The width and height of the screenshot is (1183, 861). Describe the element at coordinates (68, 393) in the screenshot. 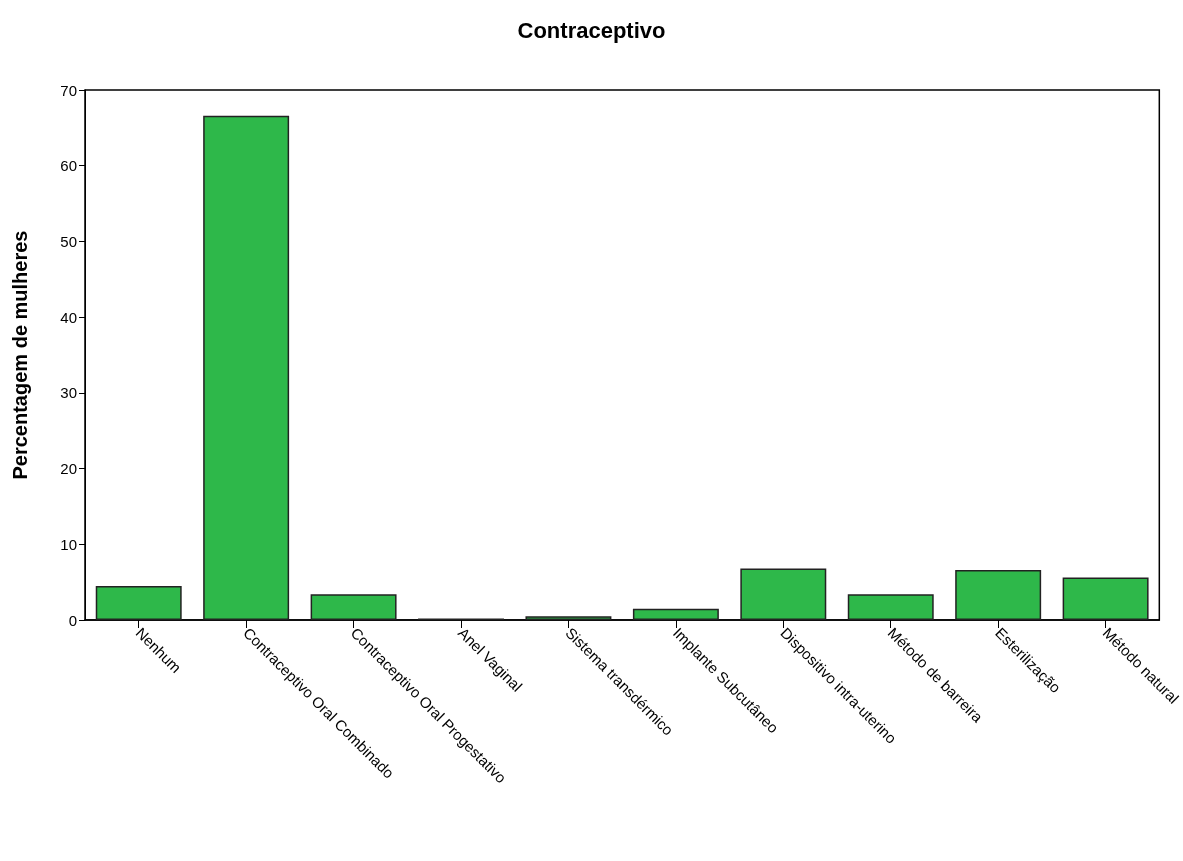

I see `y-tick-label: 30` at that location.